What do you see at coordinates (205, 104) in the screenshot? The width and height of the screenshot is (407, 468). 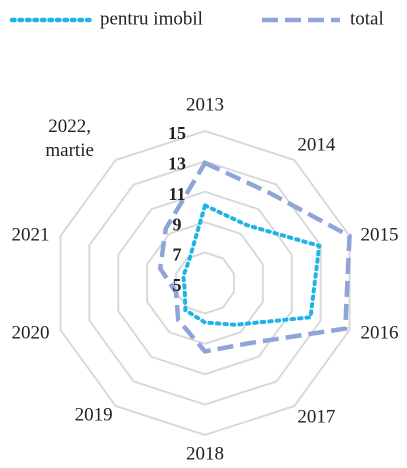 I see `category-label: 2013` at bounding box center [205, 104].